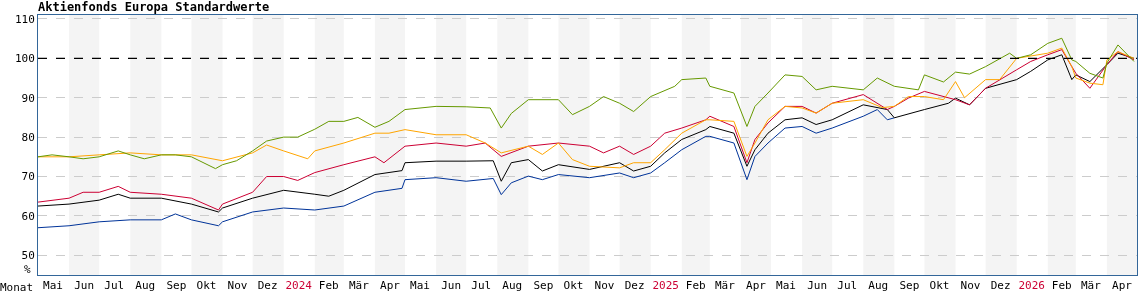 The width and height of the screenshot is (1140, 300). What do you see at coordinates (28, 137) in the screenshot?
I see `y-tick-label: 80` at bounding box center [28, 137].